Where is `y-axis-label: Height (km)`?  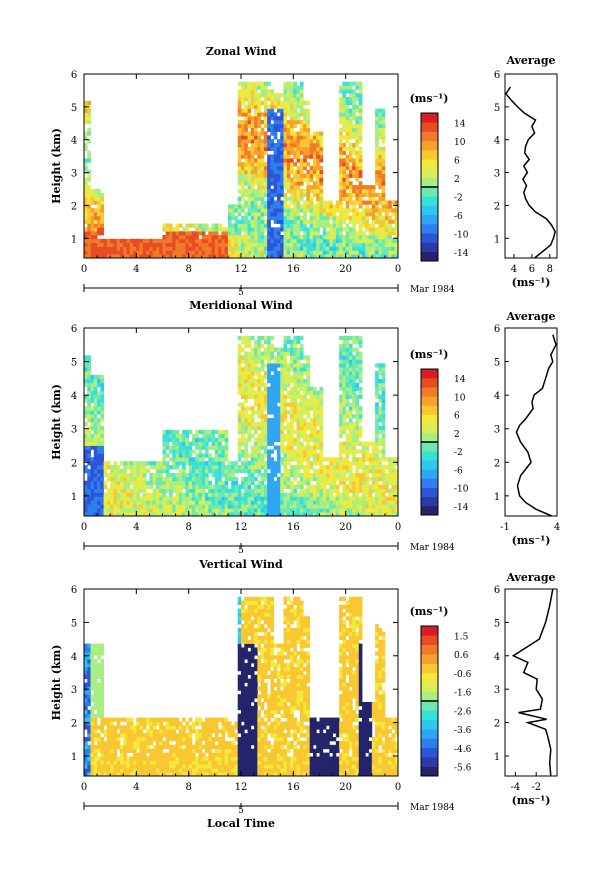 y-axis-label: Height (km) is located at coordinates (56, 422).